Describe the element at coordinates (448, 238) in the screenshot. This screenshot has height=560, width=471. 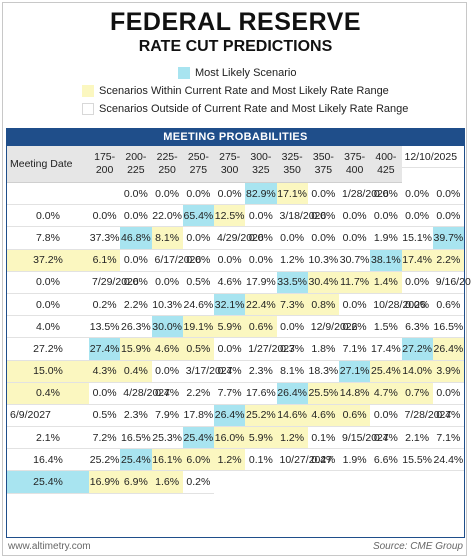
I see `cell-most-likely: 39.7%` at that location.